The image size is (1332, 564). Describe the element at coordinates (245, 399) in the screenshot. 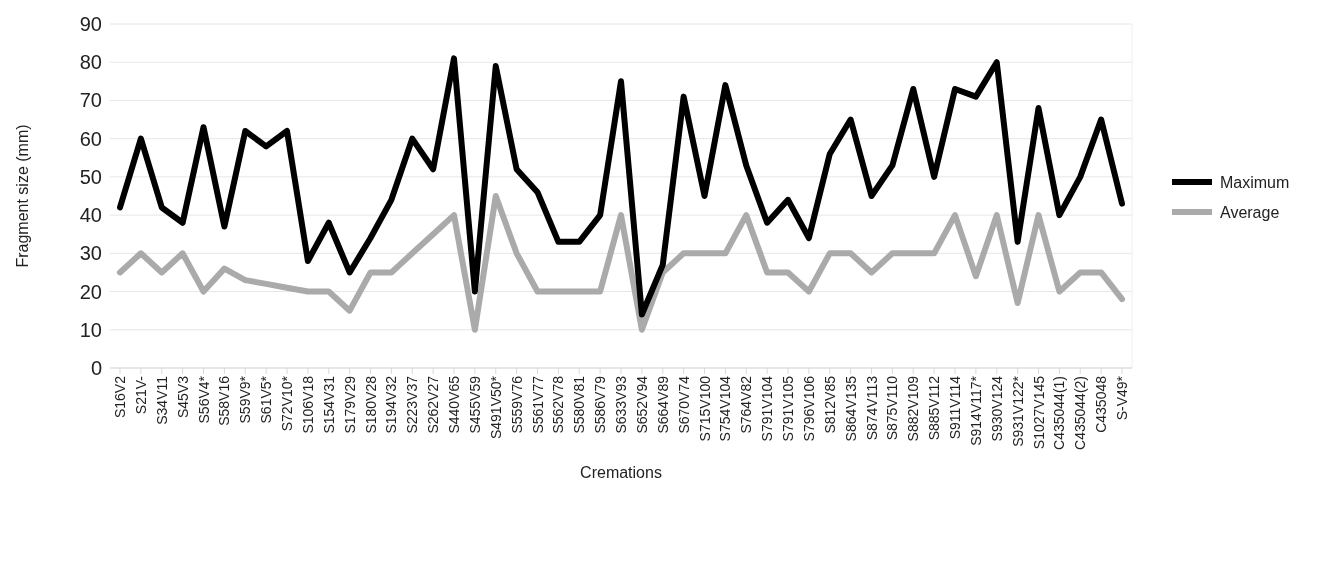

I see `x-tick-label: S59V9*` at that location.